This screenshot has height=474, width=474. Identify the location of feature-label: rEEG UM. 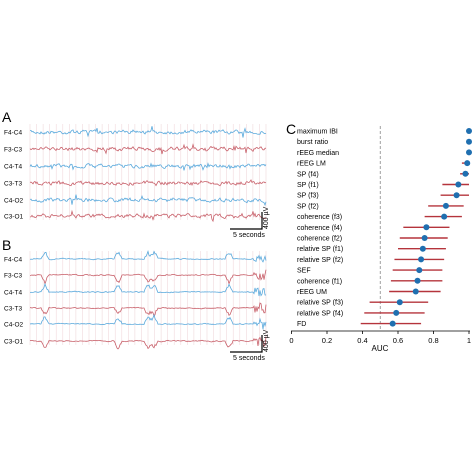
(312, 292).